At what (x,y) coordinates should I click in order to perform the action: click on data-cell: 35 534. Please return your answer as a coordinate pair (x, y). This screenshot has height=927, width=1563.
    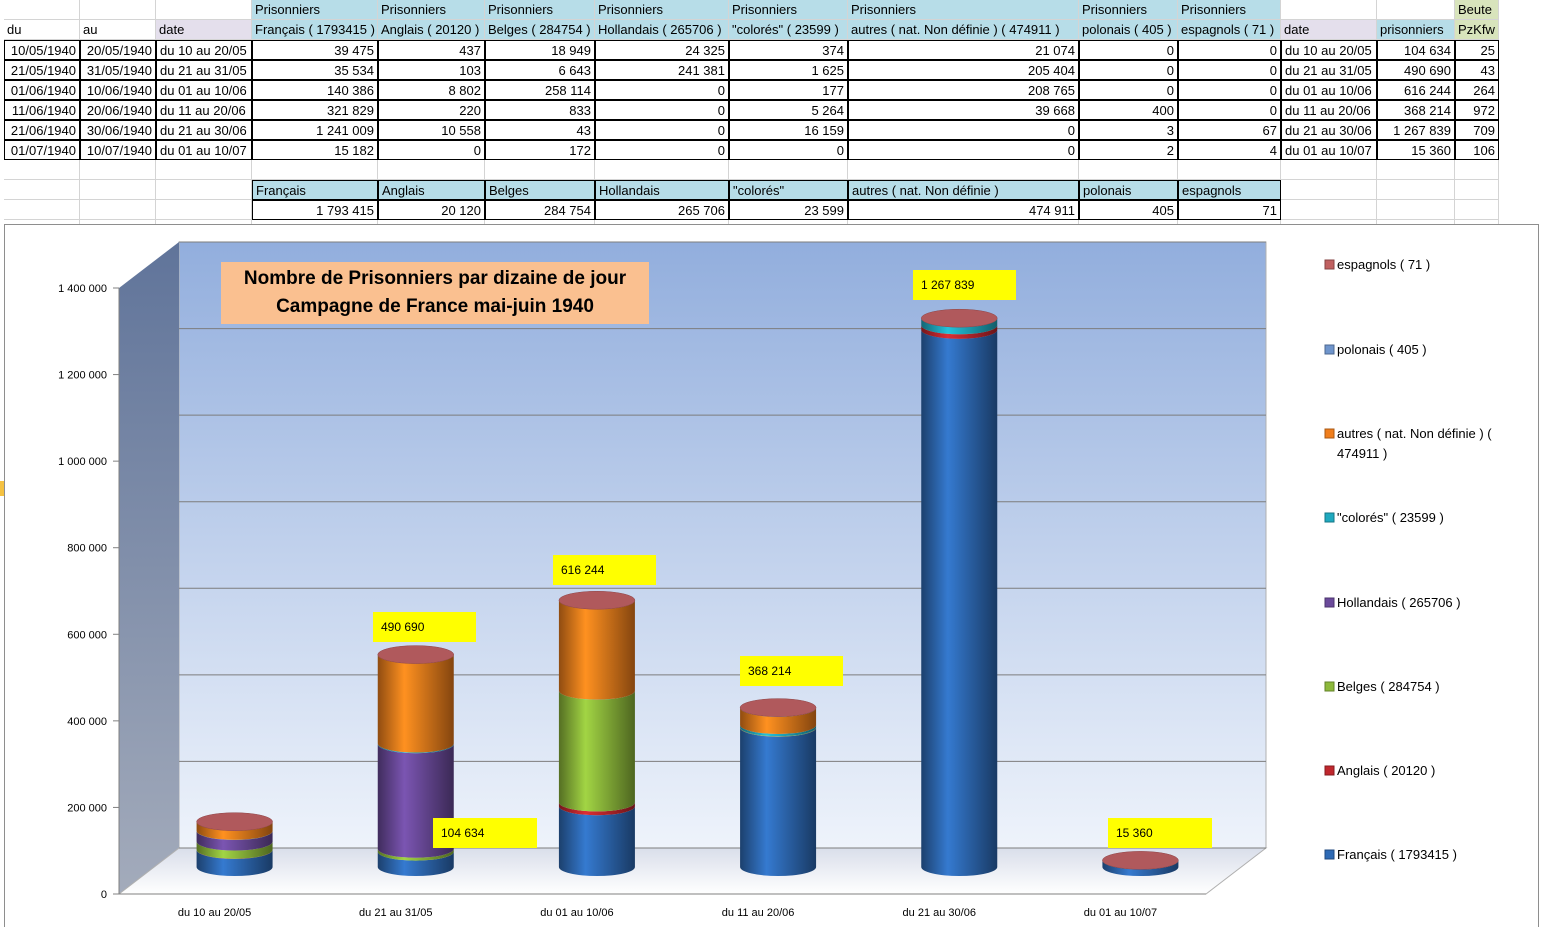
    Looking at the image, I should click on (315, 70).